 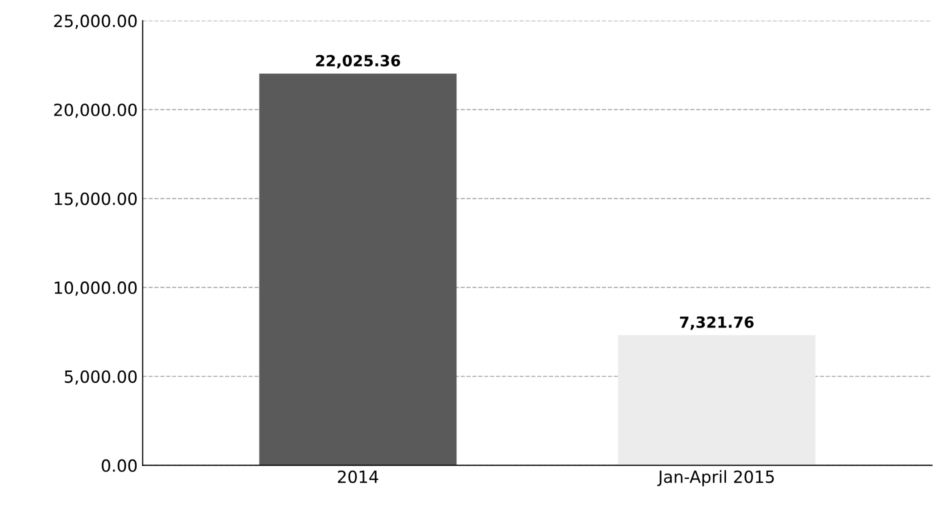 I want to click on y-tick-label: 15,000.00, so click(x=95, y=199).